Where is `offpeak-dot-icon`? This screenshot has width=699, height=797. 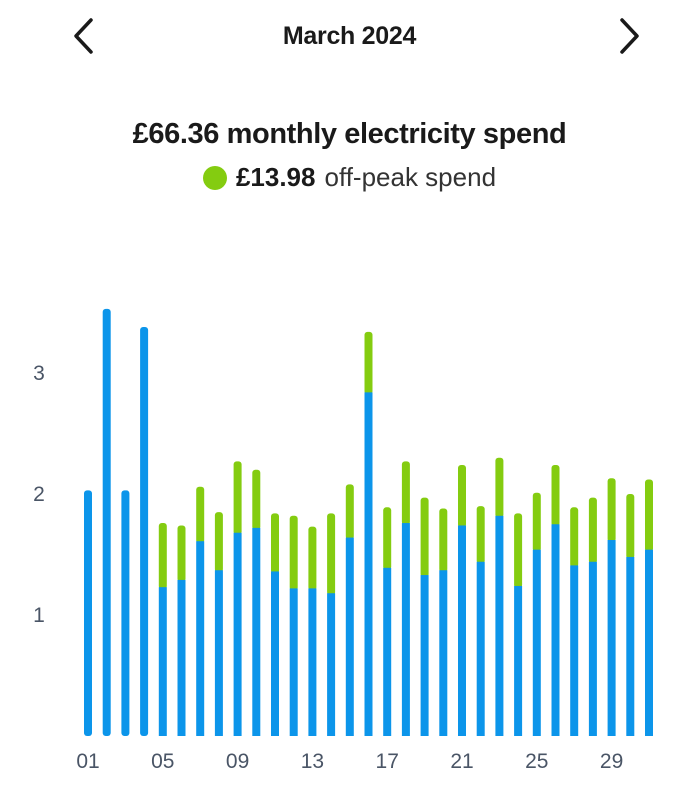
offpeak-dot-icon is located at coordinates (214, 177).